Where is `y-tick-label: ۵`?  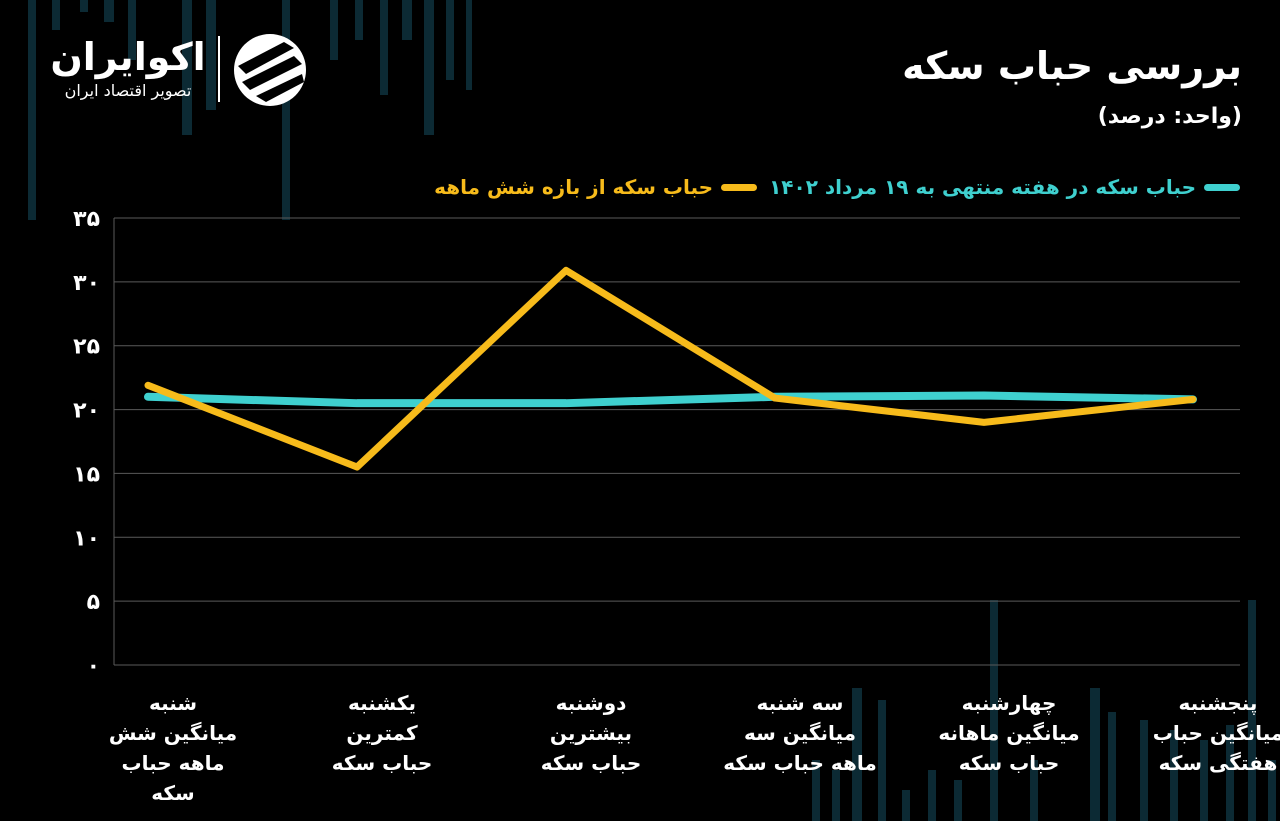 y-tick-label: ۵ is located at coordinates (93, 602).